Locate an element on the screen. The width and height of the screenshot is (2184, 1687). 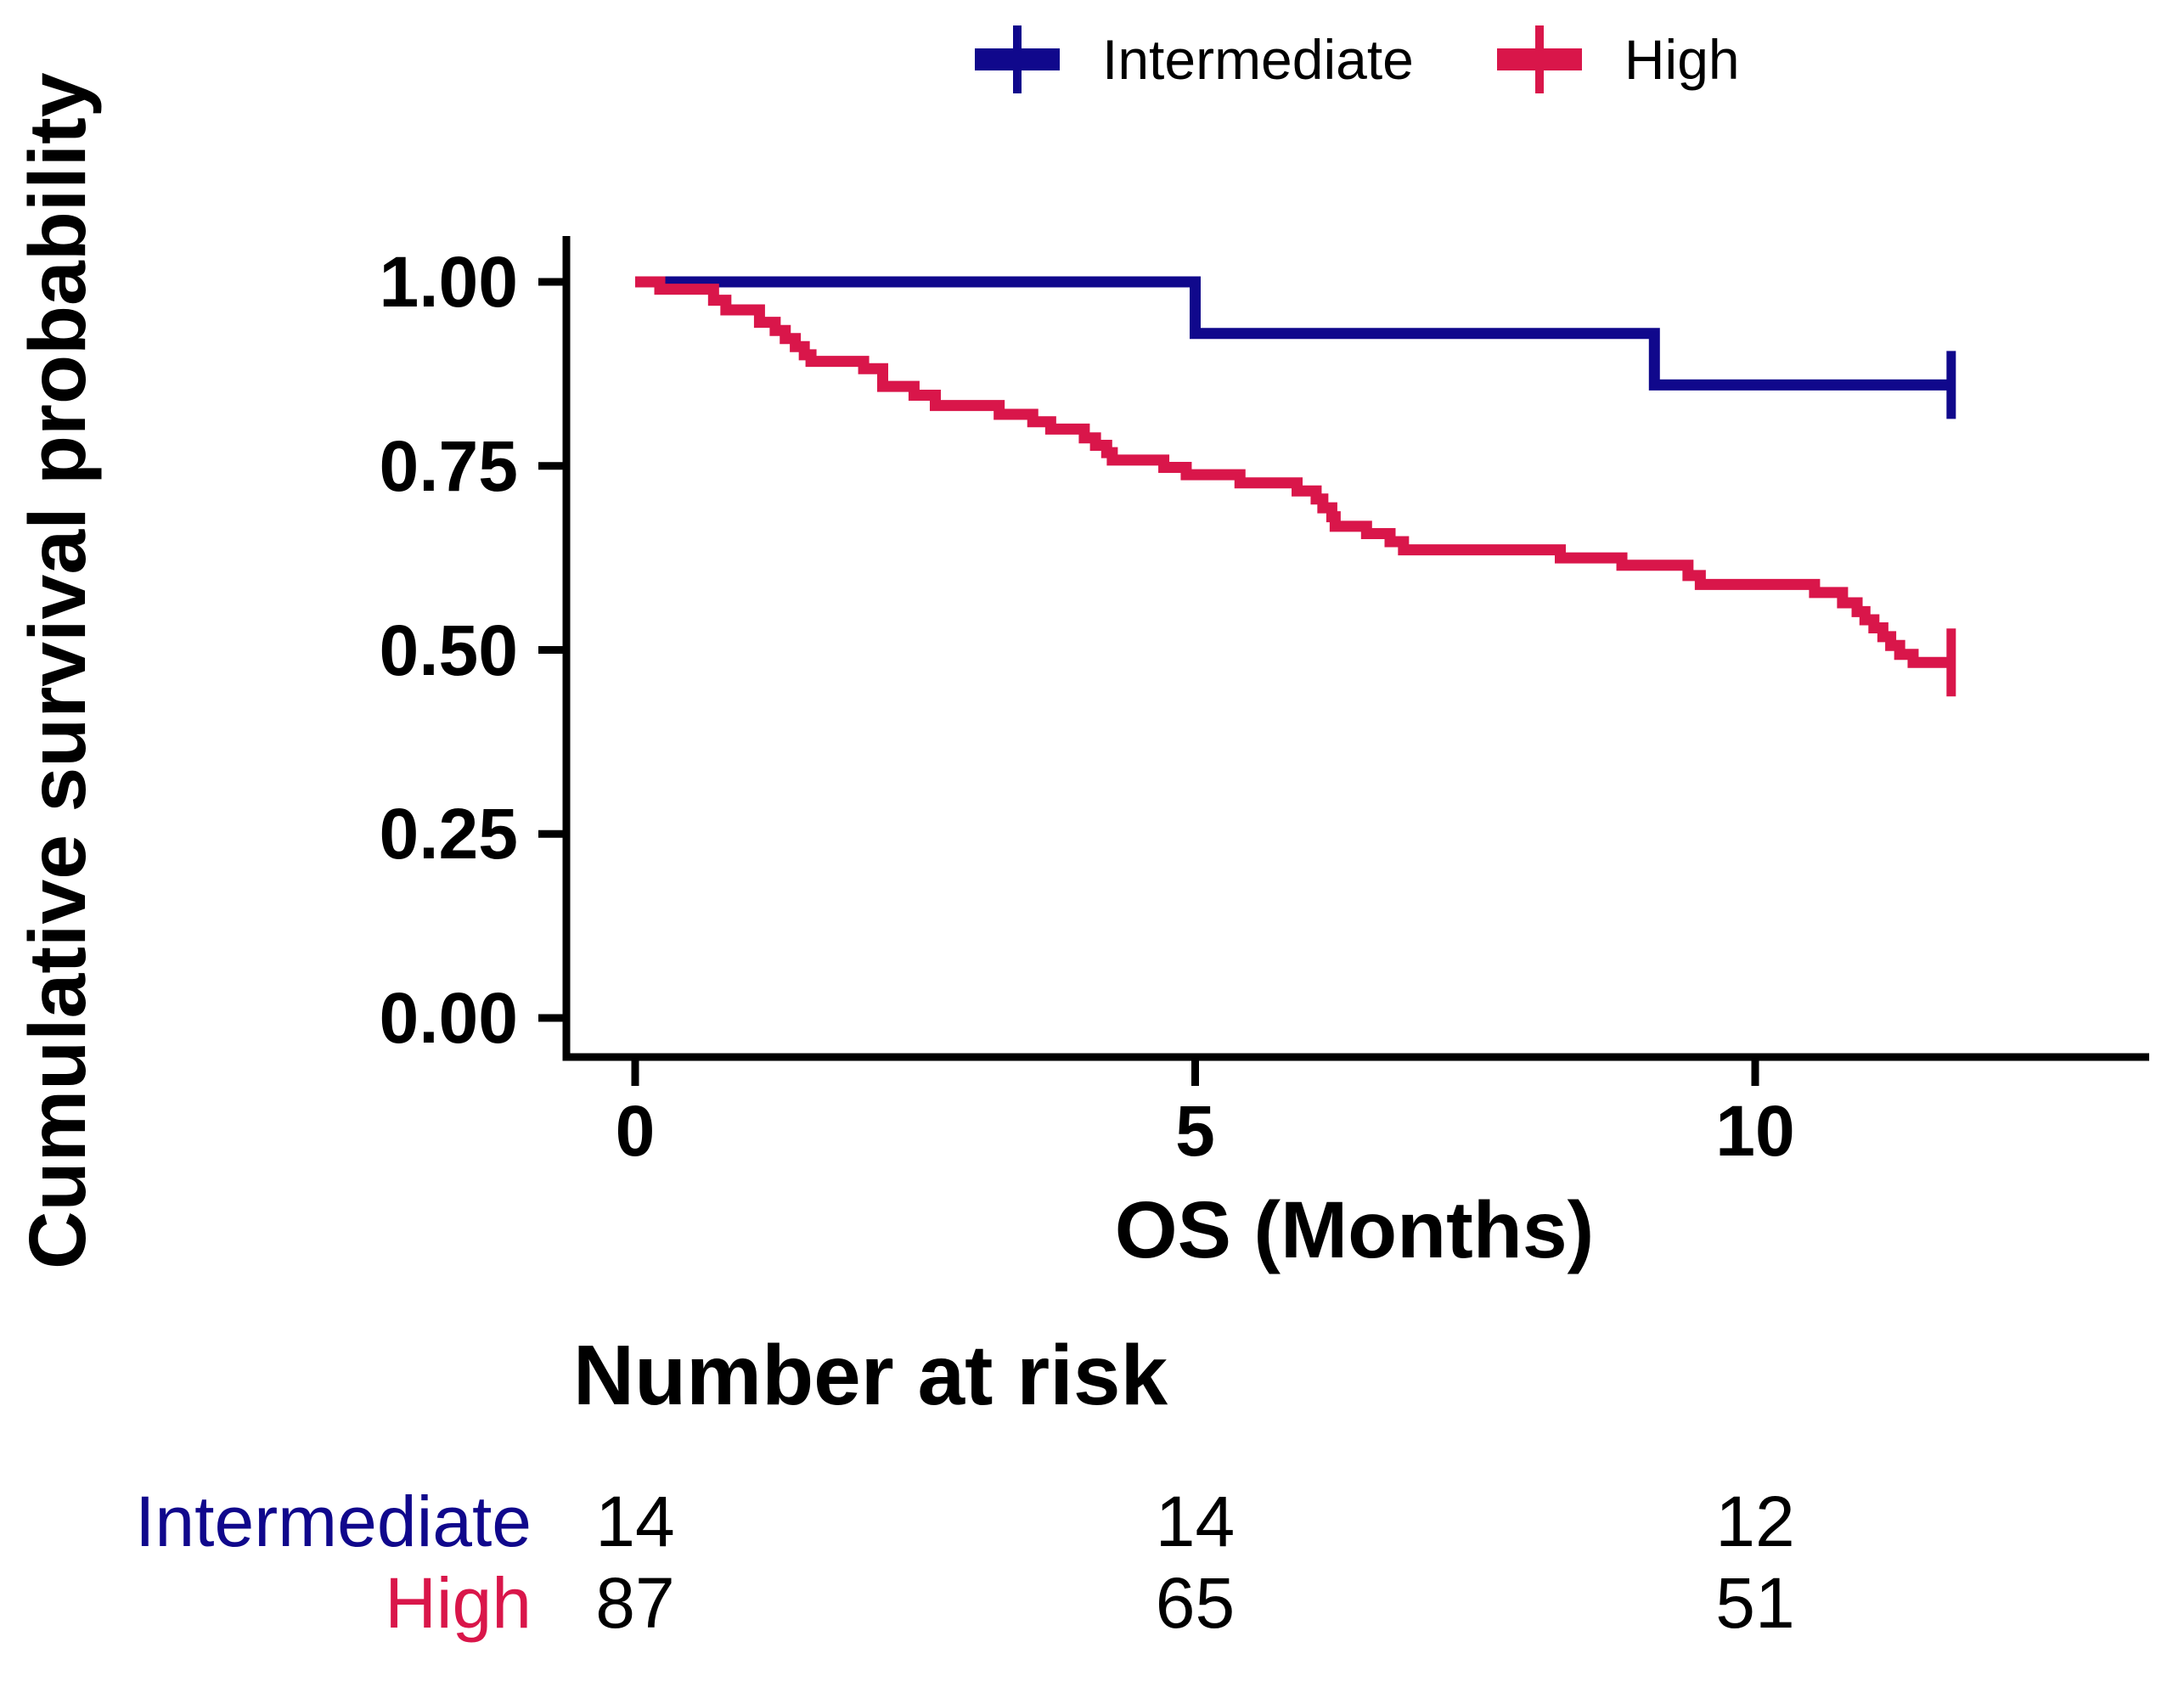
x-tick-label: 5 is located at coordinates (1195, 1131).